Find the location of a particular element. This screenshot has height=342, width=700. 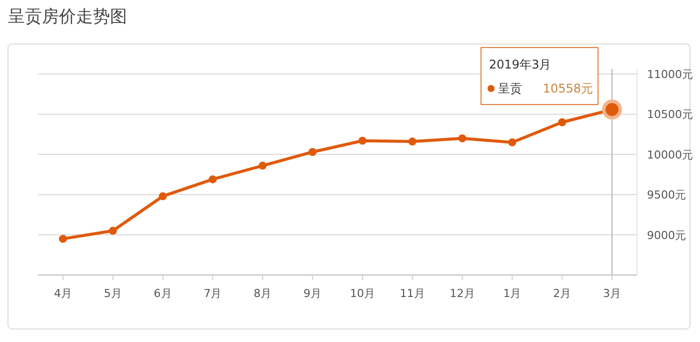

y-tick-label: 10000元 is located at coordinates (670, 155).